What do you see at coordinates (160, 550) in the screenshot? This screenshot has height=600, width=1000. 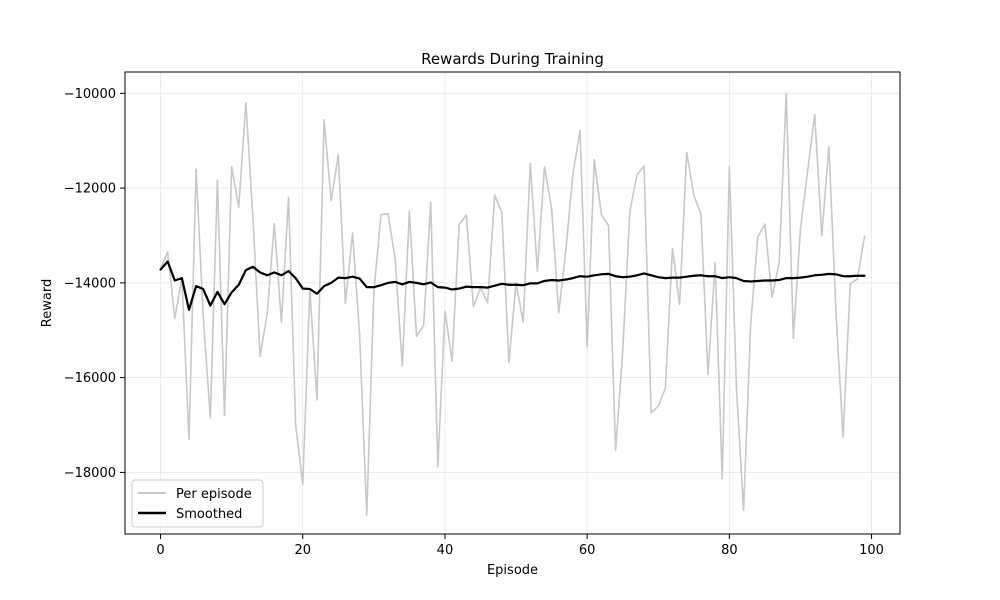 I see `x-tick-label: 0` at bounding box center [160, 550].